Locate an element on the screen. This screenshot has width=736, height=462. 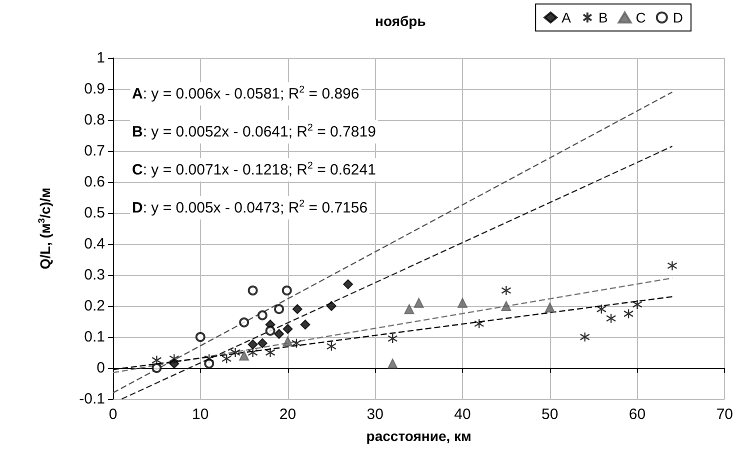
y-tick-label: 0.2 is located at coordinates (94, 306).